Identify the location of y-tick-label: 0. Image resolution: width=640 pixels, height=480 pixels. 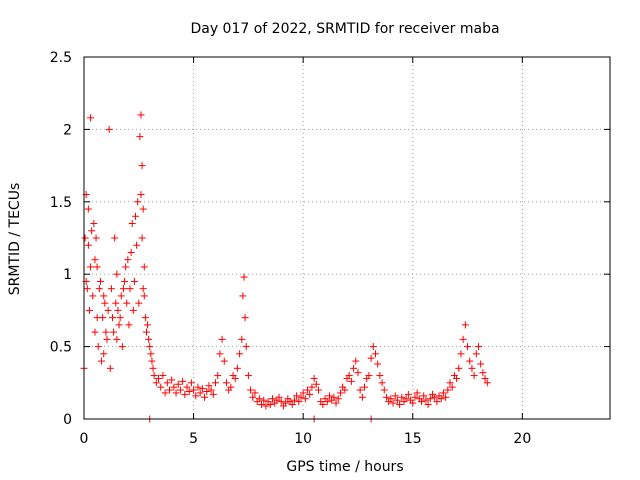
(67, 420).